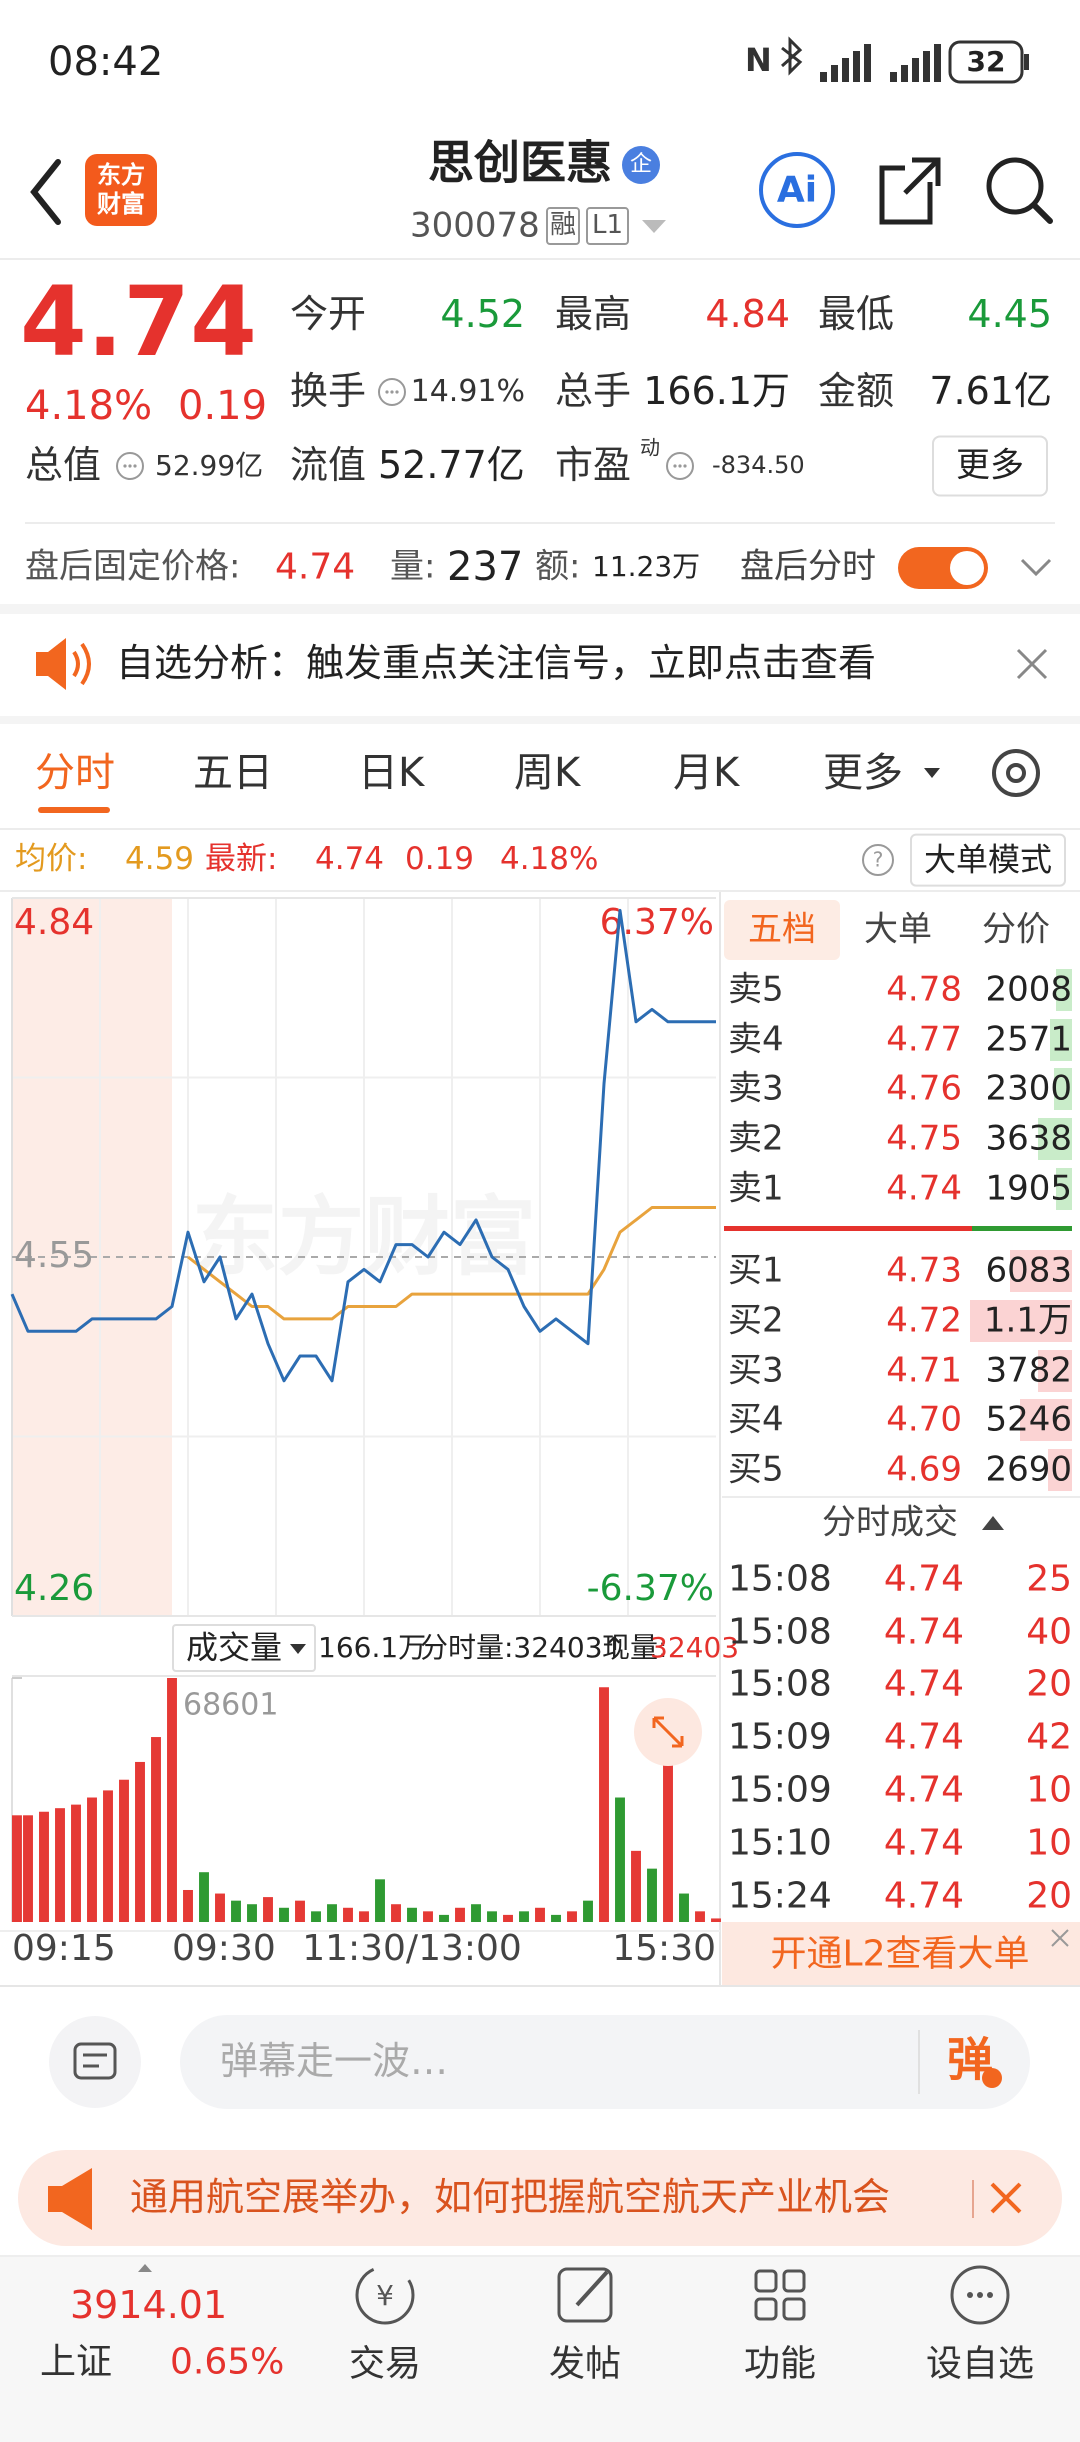 The height and width of the screenshot is (2442, 1080). What do you see at coordinates (485, 567) in the screenshot?
I see `after-hours-vol: 237` at bounding box center [485, 567].